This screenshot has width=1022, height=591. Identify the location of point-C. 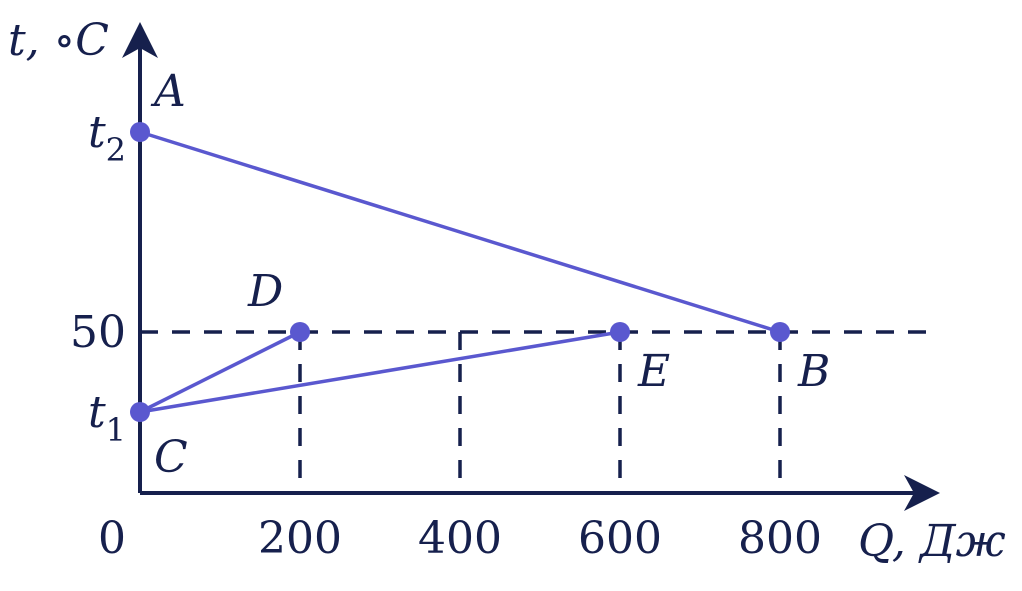
(140, 412).